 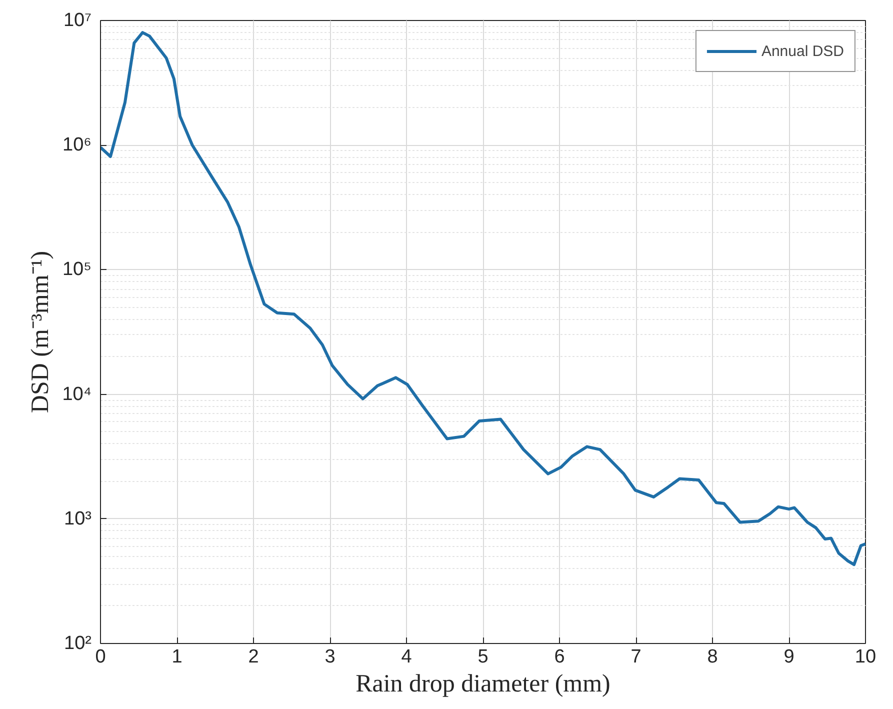 What do you see at coordinates (78, 519) in the screenshot?
I see `y-tick-label: 10³` at bounding box center [78, 519].